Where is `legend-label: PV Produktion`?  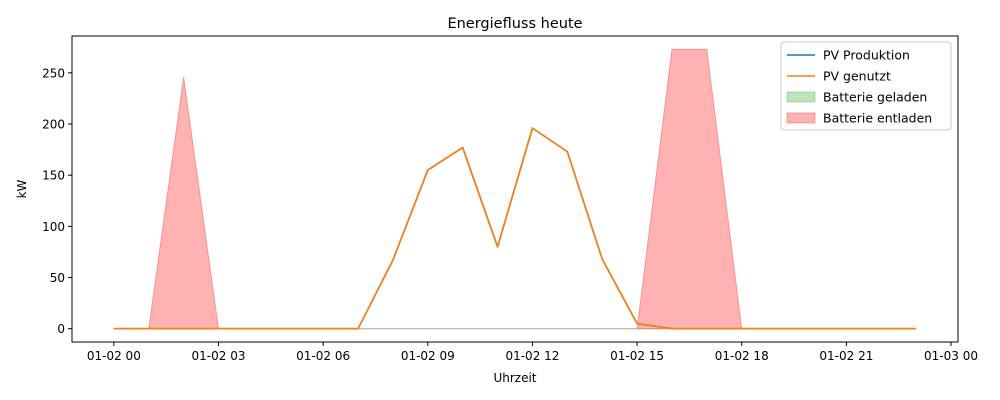 legend-label: PV Produktion is located at coordinates (866, 55).